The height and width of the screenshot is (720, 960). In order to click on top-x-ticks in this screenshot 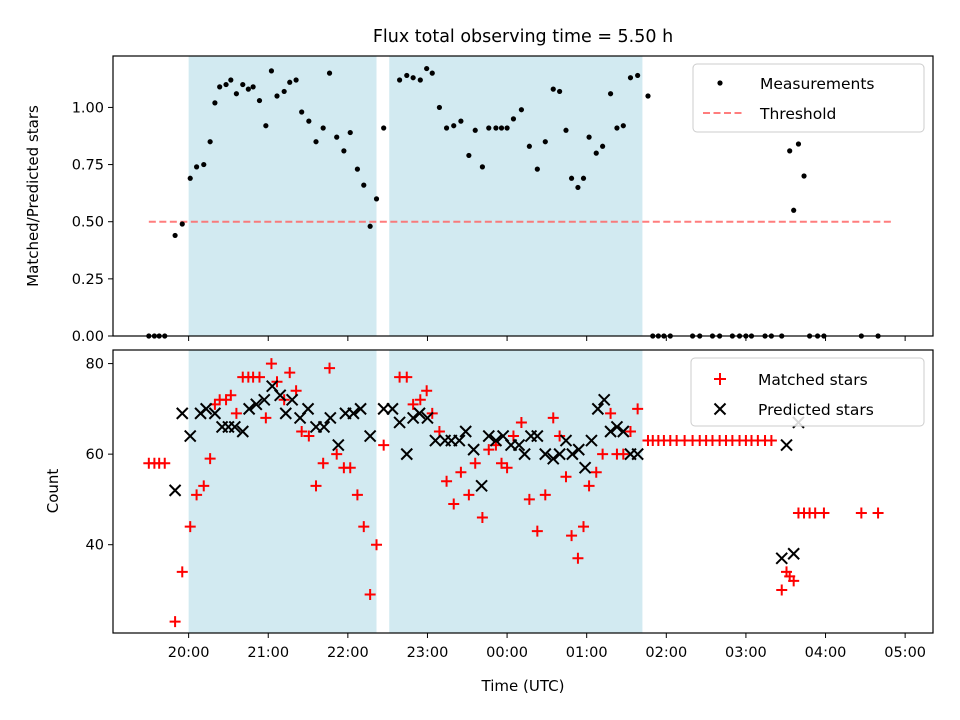, I will do `click(547, 338)`.